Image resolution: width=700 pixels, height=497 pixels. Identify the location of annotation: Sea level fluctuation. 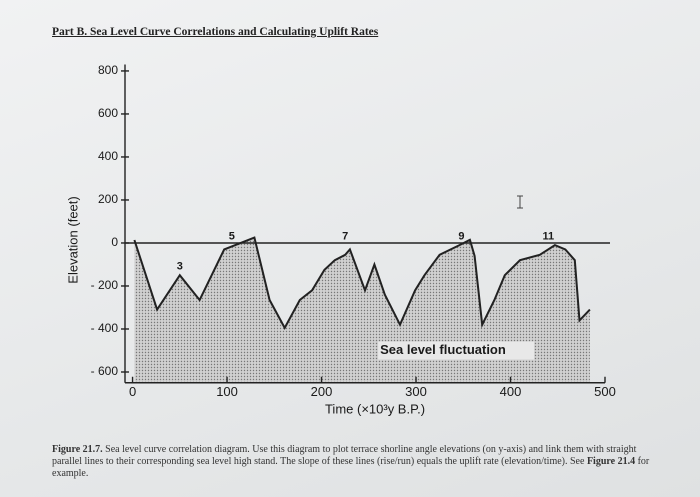
(443, 349).